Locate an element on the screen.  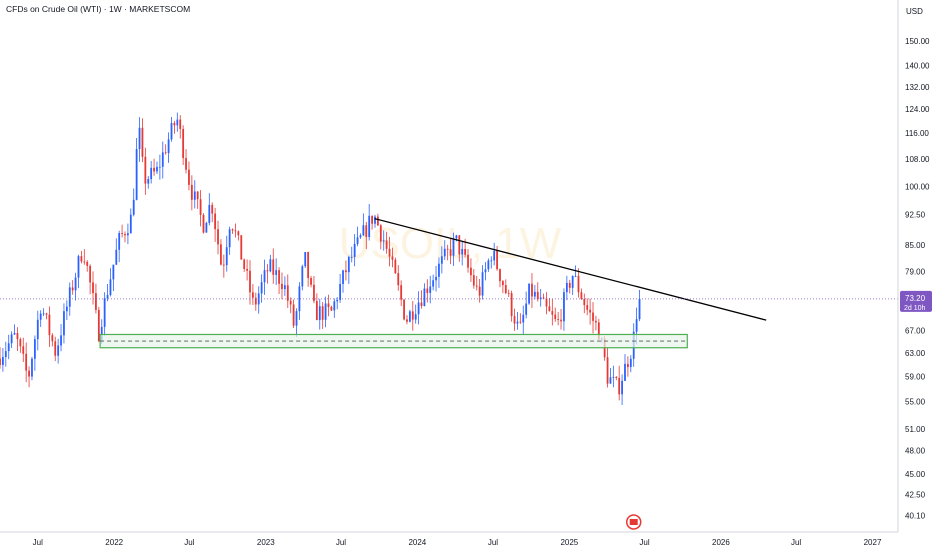
us-flag-icon-stripes is located at coordinates (633, 522).